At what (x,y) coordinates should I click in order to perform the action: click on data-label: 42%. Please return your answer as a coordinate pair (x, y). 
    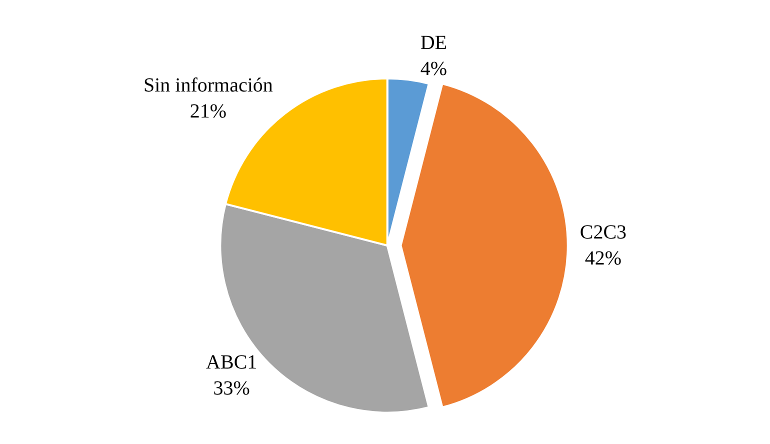
    Looking at the image, I should click on (603, 259).